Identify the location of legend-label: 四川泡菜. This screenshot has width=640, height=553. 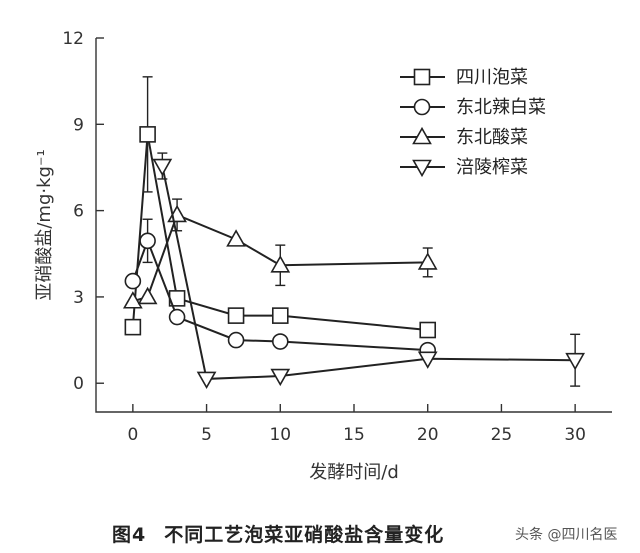
(492, 77).